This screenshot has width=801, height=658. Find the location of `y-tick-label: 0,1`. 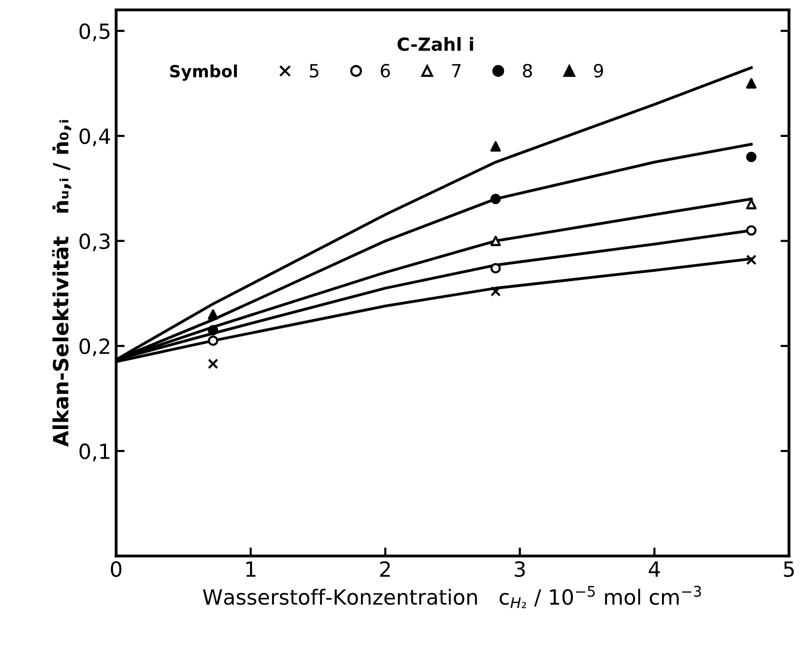

y-tick-label: 0,1 is located at coordinates (95, 452).